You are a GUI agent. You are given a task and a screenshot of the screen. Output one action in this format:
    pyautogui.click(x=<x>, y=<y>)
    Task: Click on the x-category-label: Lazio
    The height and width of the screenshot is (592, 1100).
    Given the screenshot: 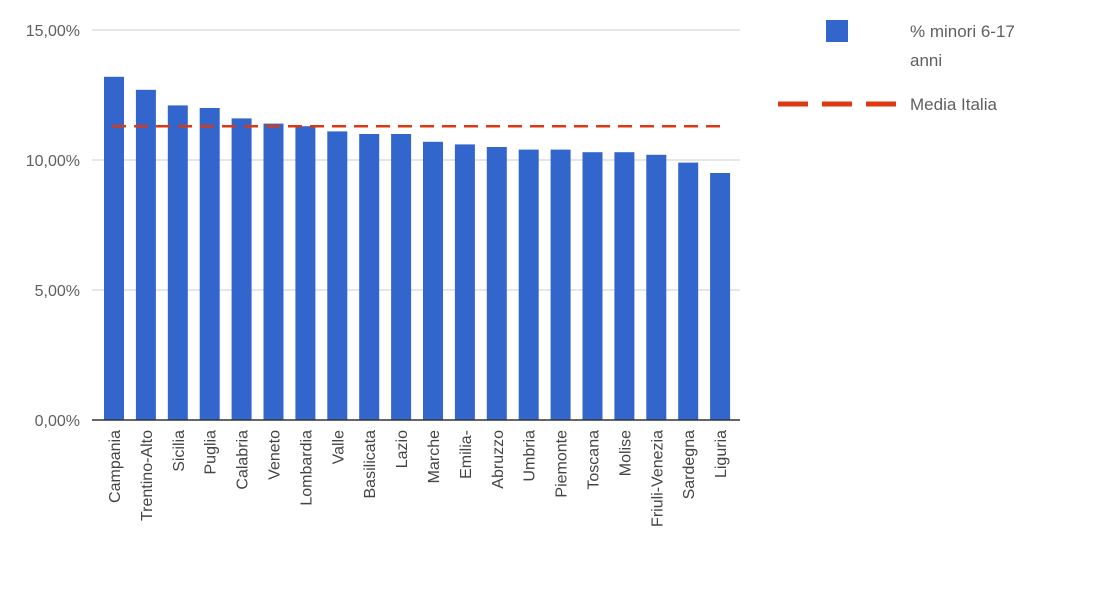 What is the action you would take?
    pyautogui.click(x=402, y=449)
    